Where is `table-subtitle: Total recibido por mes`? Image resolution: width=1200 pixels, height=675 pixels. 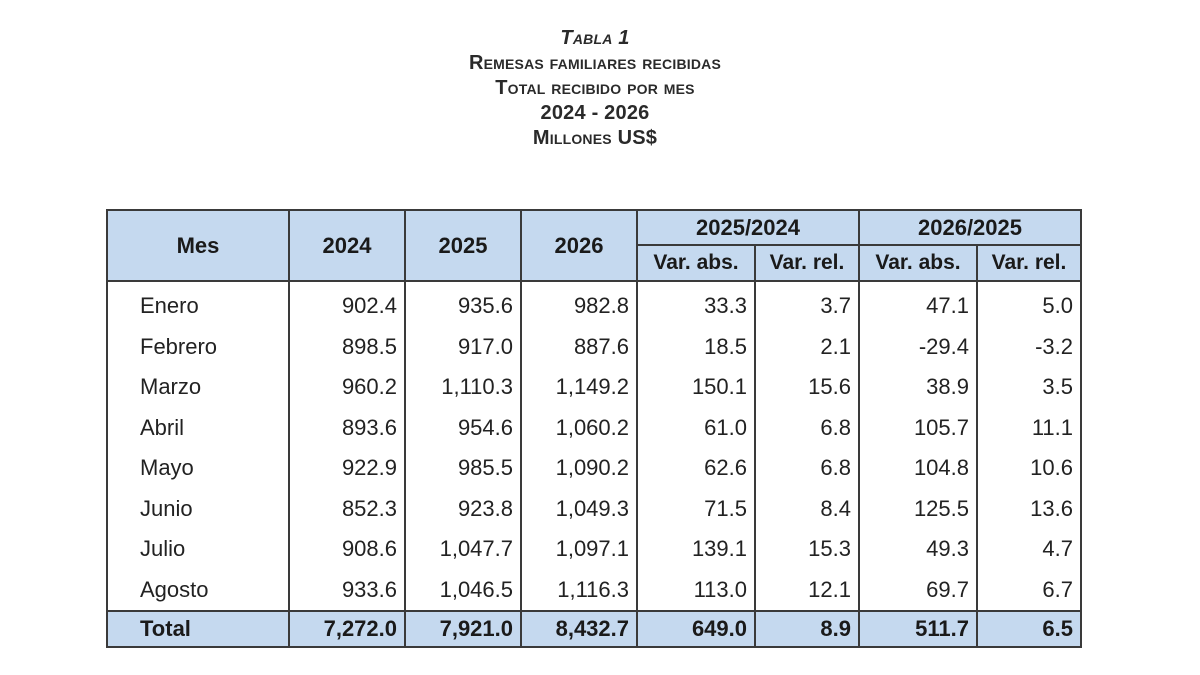
table-subtitle: Total recibido por mes is located at coordinates (595, 88).